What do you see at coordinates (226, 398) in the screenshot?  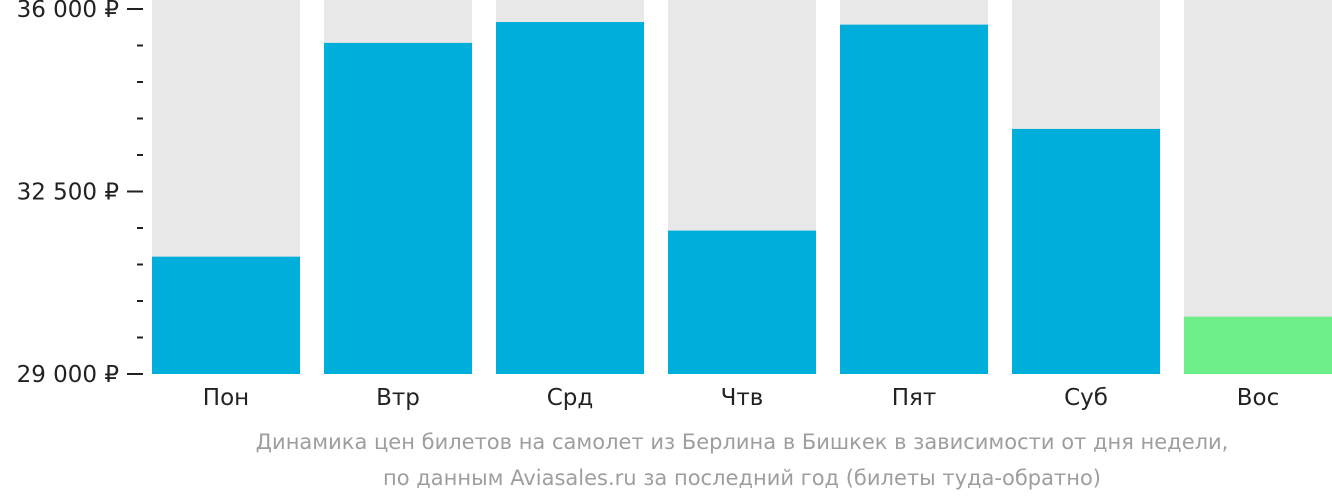 I see `x-tick-label: Пон` at bounding box center [226, 398].